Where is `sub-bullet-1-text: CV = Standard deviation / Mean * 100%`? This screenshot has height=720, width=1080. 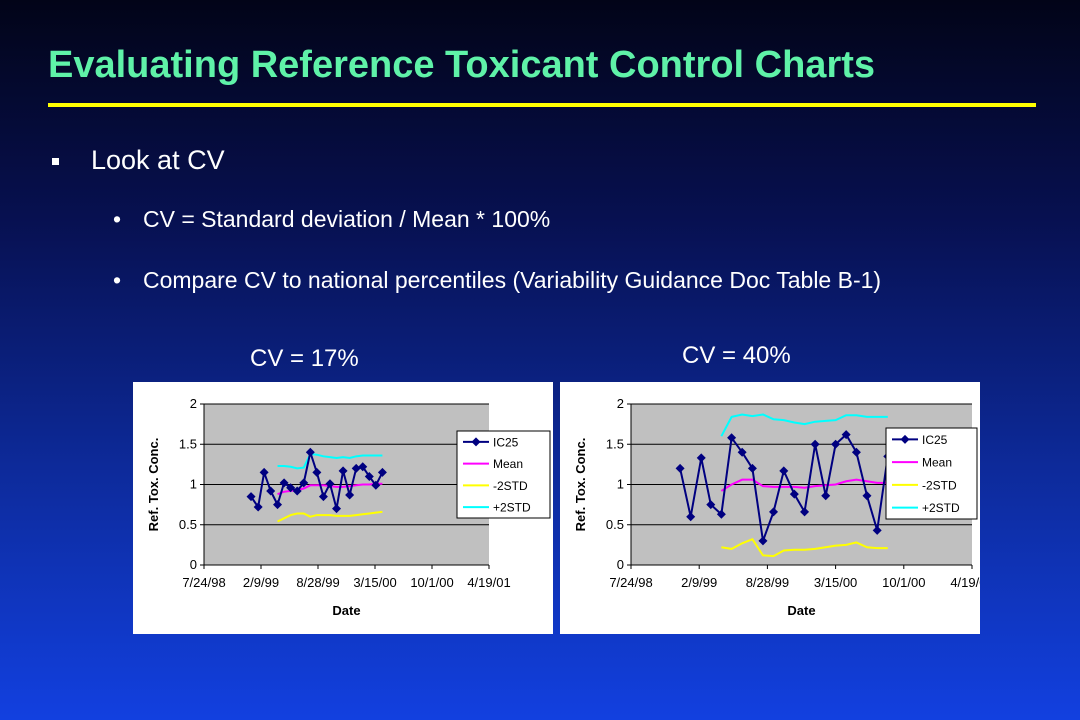
sub-bullet-1-text: CV = Standard deviation / Mean * 100% is located at coordinates (347, 219).